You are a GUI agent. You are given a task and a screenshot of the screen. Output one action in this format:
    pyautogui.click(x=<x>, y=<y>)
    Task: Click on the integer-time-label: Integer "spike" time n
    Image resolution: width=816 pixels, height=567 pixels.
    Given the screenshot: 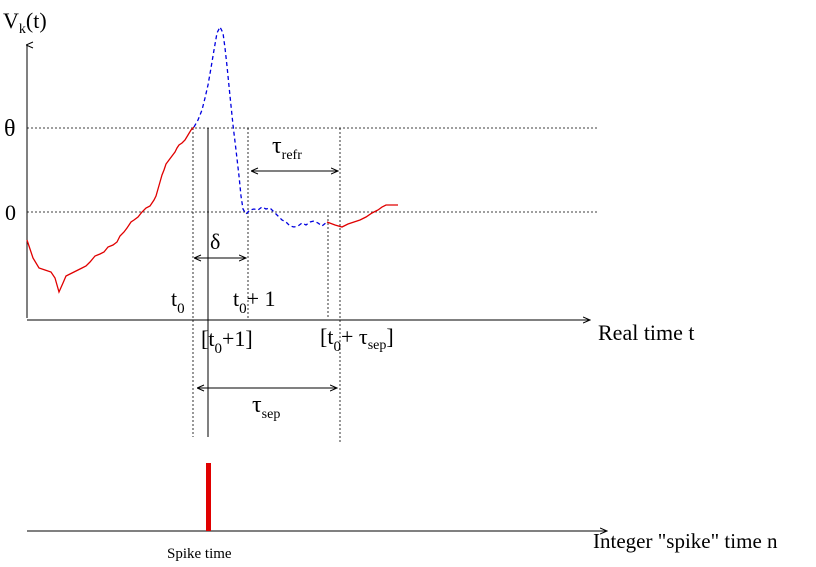 What is the action you would take?
    pyautogui.click(x=685, y=541)
    